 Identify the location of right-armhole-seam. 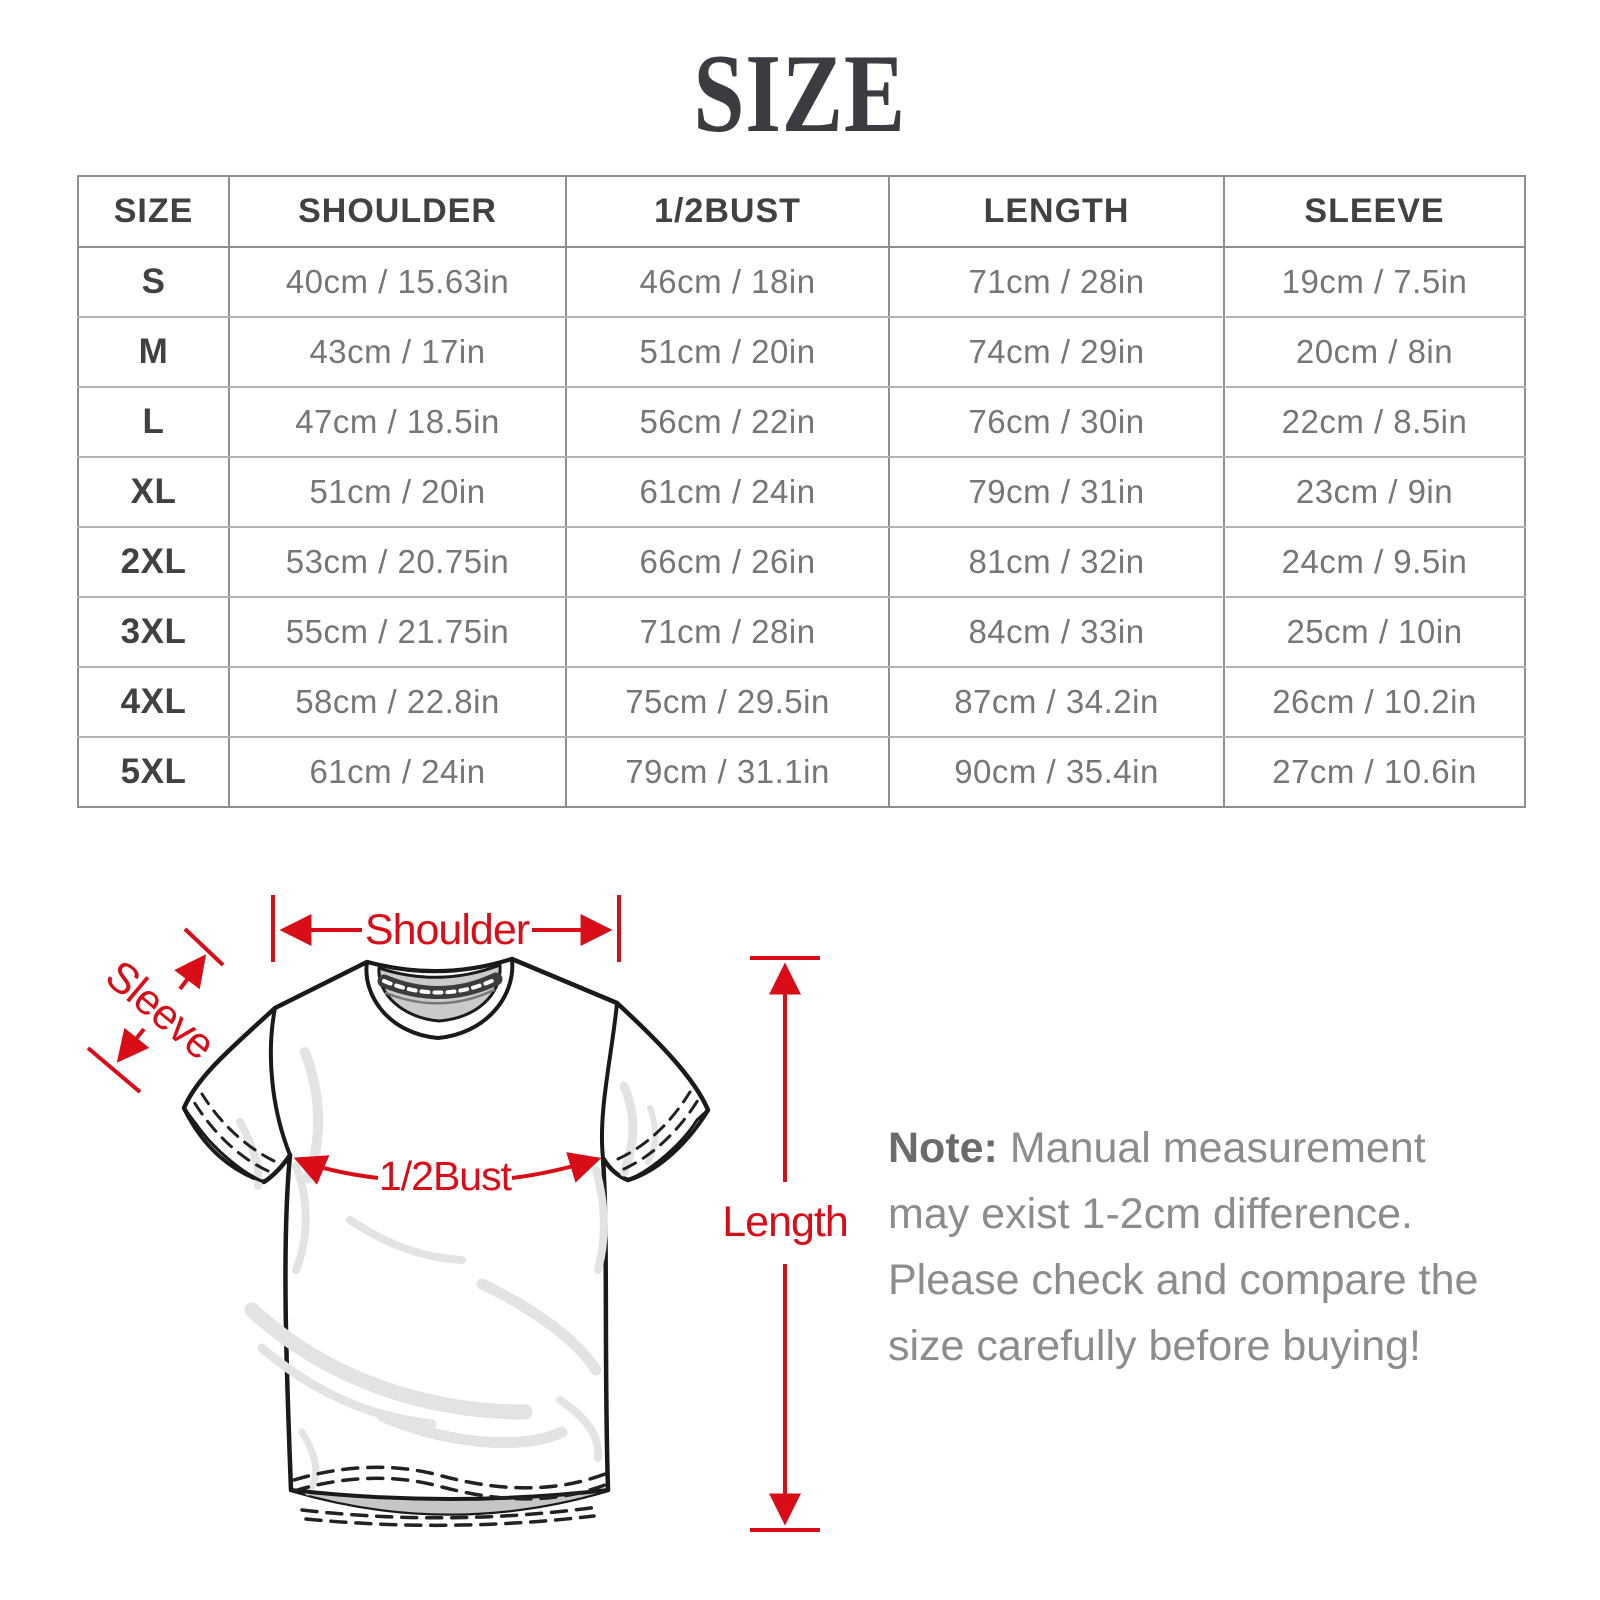
(609, 1080).